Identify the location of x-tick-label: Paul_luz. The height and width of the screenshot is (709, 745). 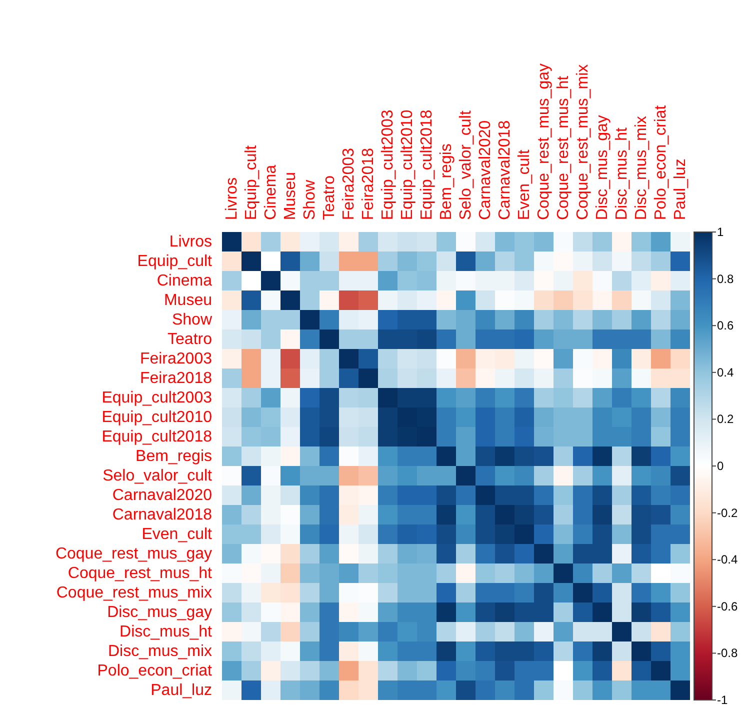
(680, 189).